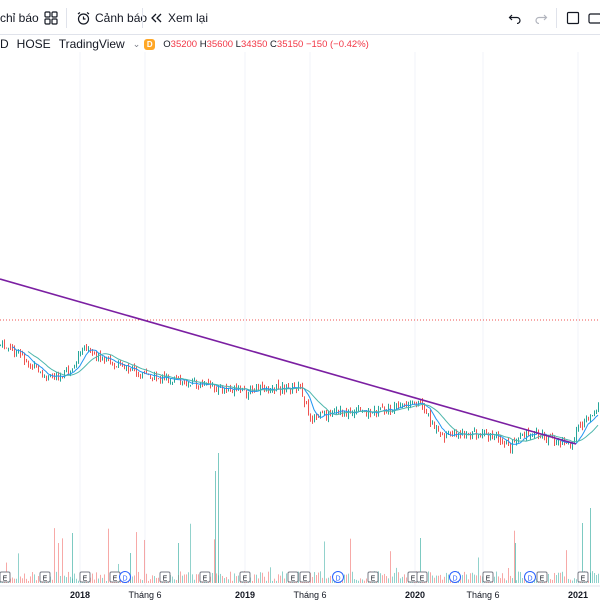 This screenshot has width=600, height=600. What do you see at coordinates (573, 18) in the screenshot?
I see `fullscreen-button` at bounding box center [573, 18].